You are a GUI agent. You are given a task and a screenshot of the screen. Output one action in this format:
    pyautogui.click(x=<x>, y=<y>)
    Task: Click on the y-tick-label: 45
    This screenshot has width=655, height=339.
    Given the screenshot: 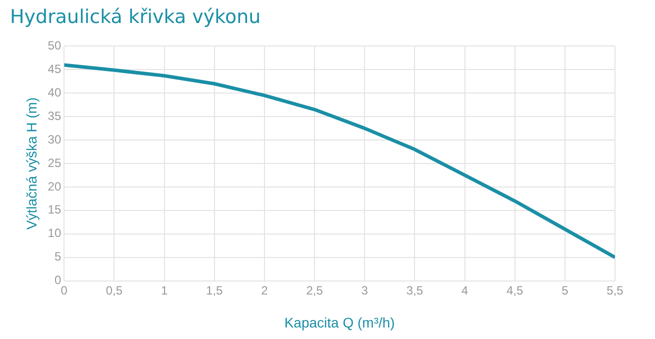 What is the action you would take?
    pyautogui.click(x=55, y=69)
    